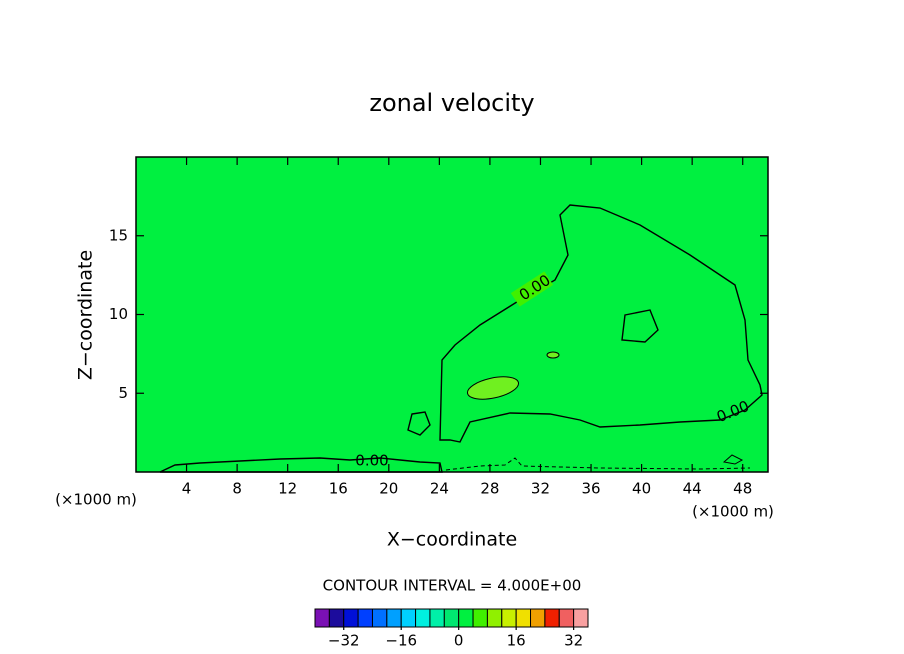 Image resolution: width=904 pixels, height=654 pixels. Describe the element at coordinates (401, 641) in the screenshot. I see `colorbar-tick-label: −16` at that location.